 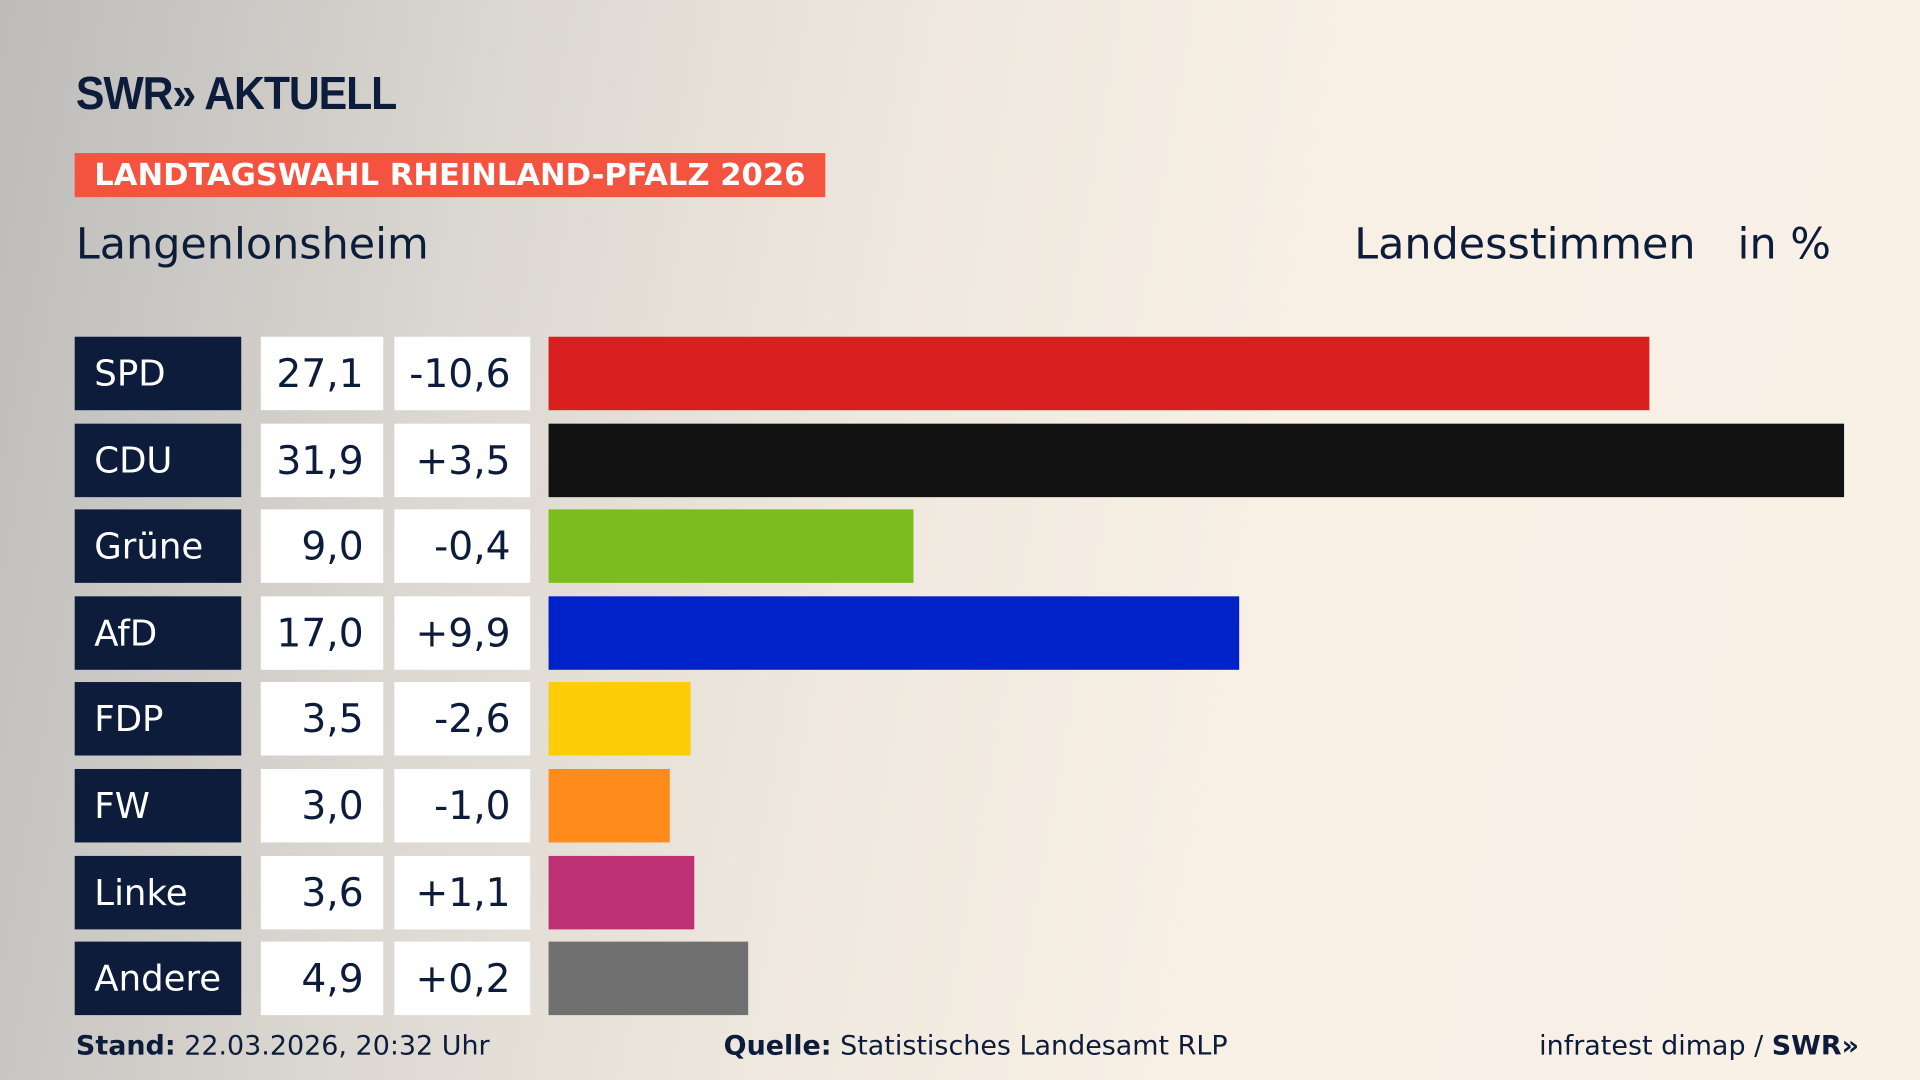 What do you see at coordinates (1784, 245) in the screenshot?
I see `unit-label: in %` at bounding box center [1784, 245].